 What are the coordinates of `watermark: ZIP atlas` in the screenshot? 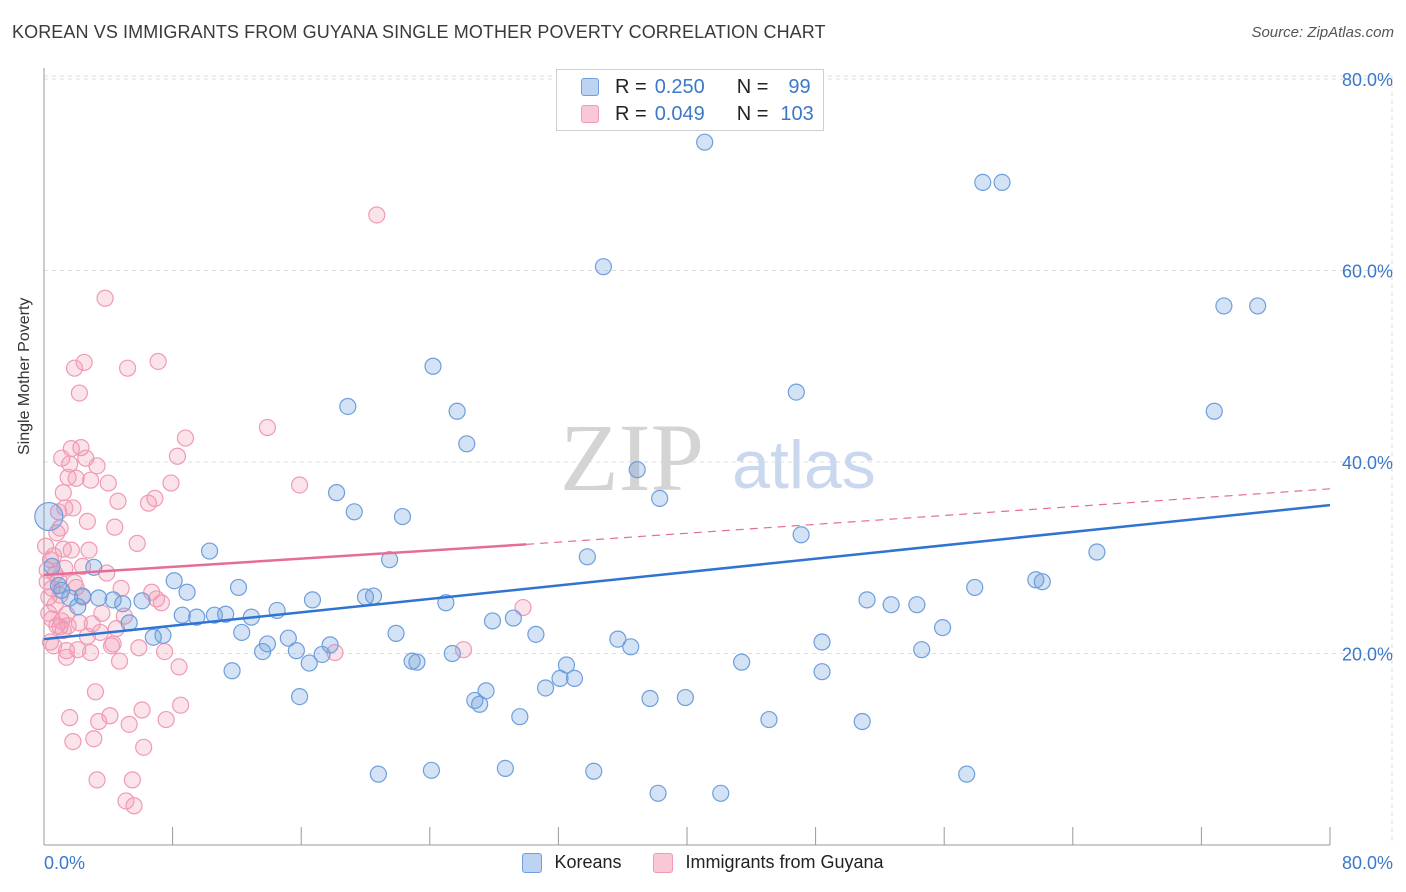 It's located at (718, 457).